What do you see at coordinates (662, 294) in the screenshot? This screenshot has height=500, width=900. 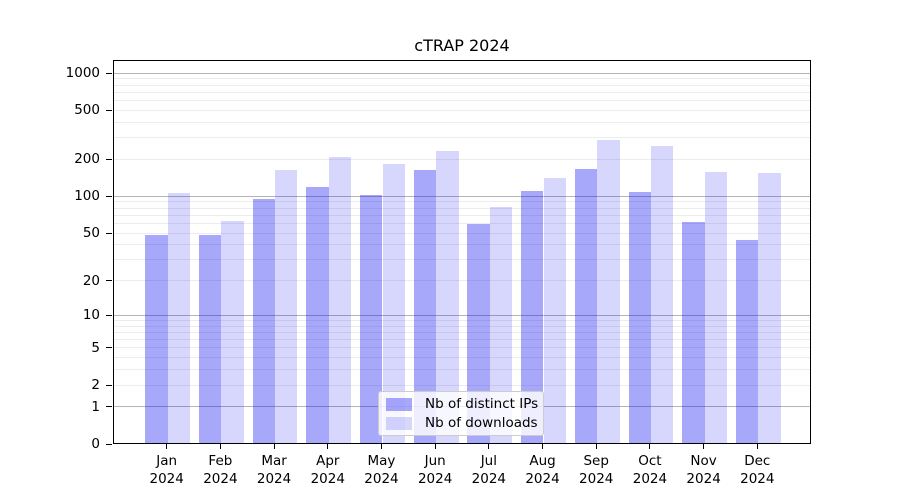 I see `bar-downloads-oct` at bounding box center [662, 294].